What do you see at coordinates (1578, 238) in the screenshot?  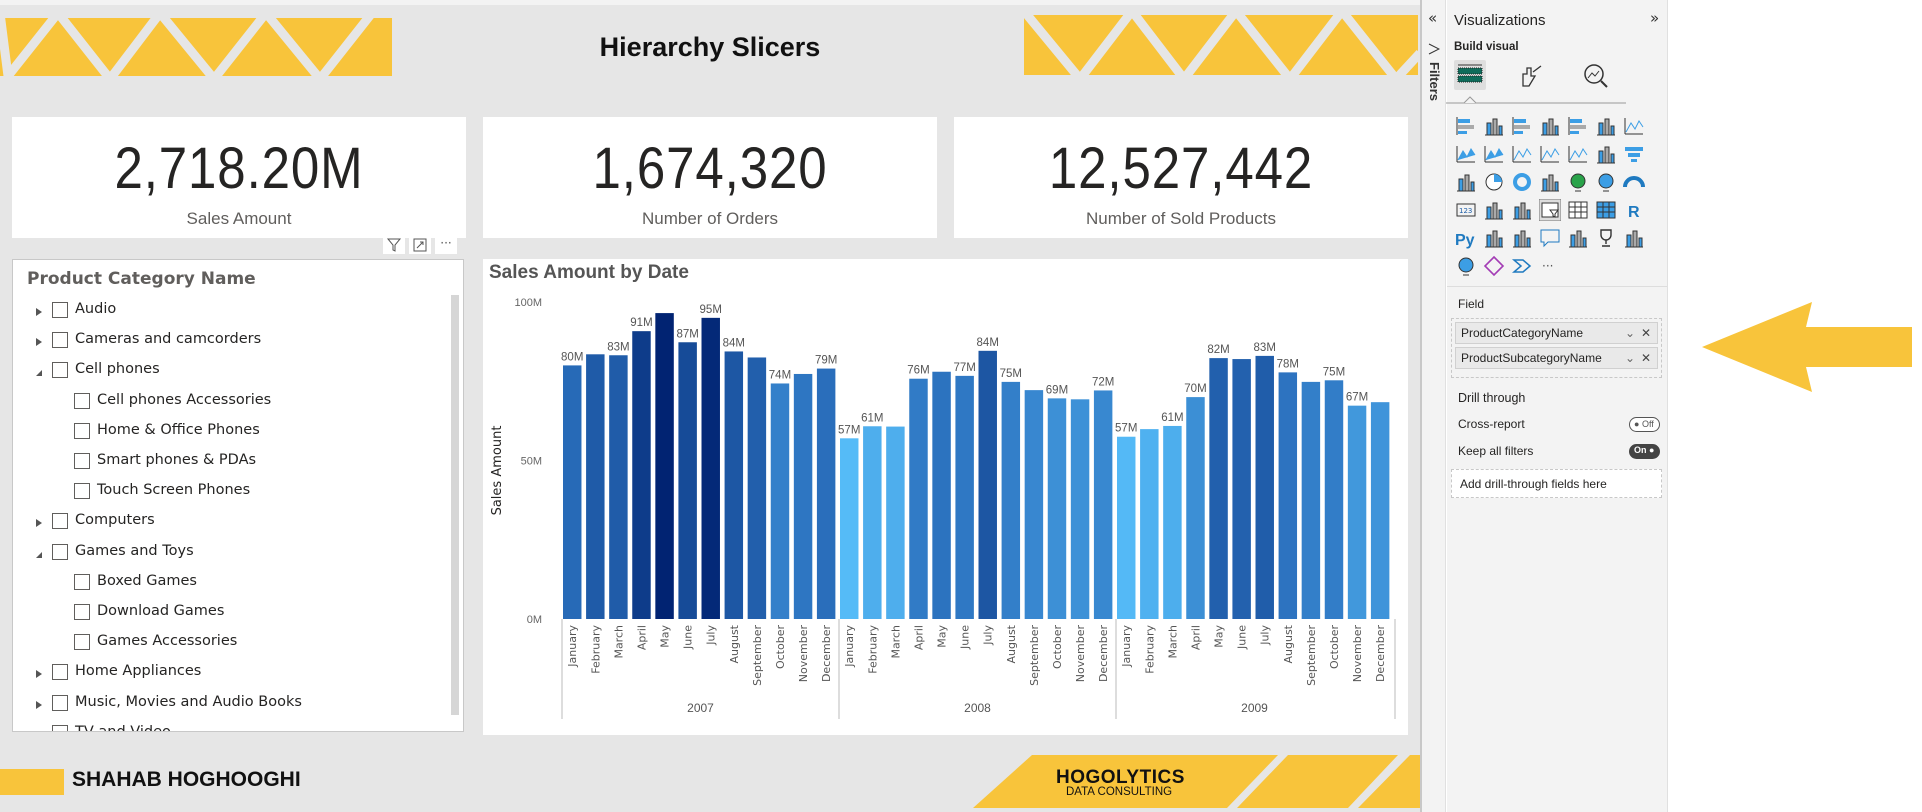 I see `smart-narrative-icon` at bounding box center [1578, 238].